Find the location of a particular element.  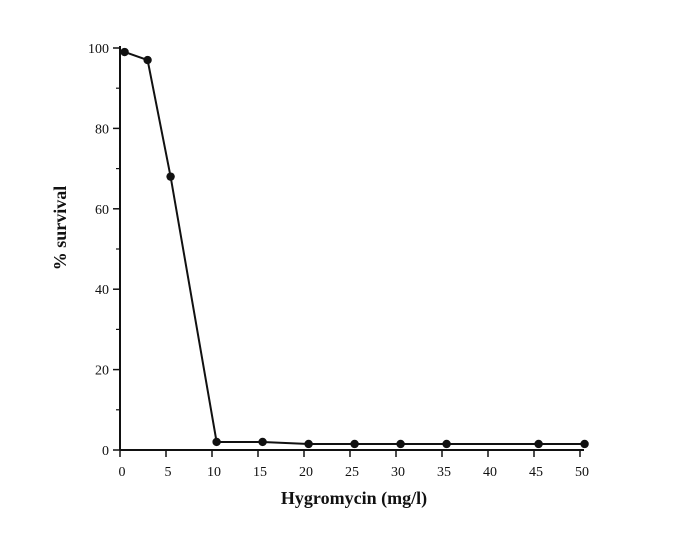

x-tick-label: 35 is located at coordinates (444, 472).